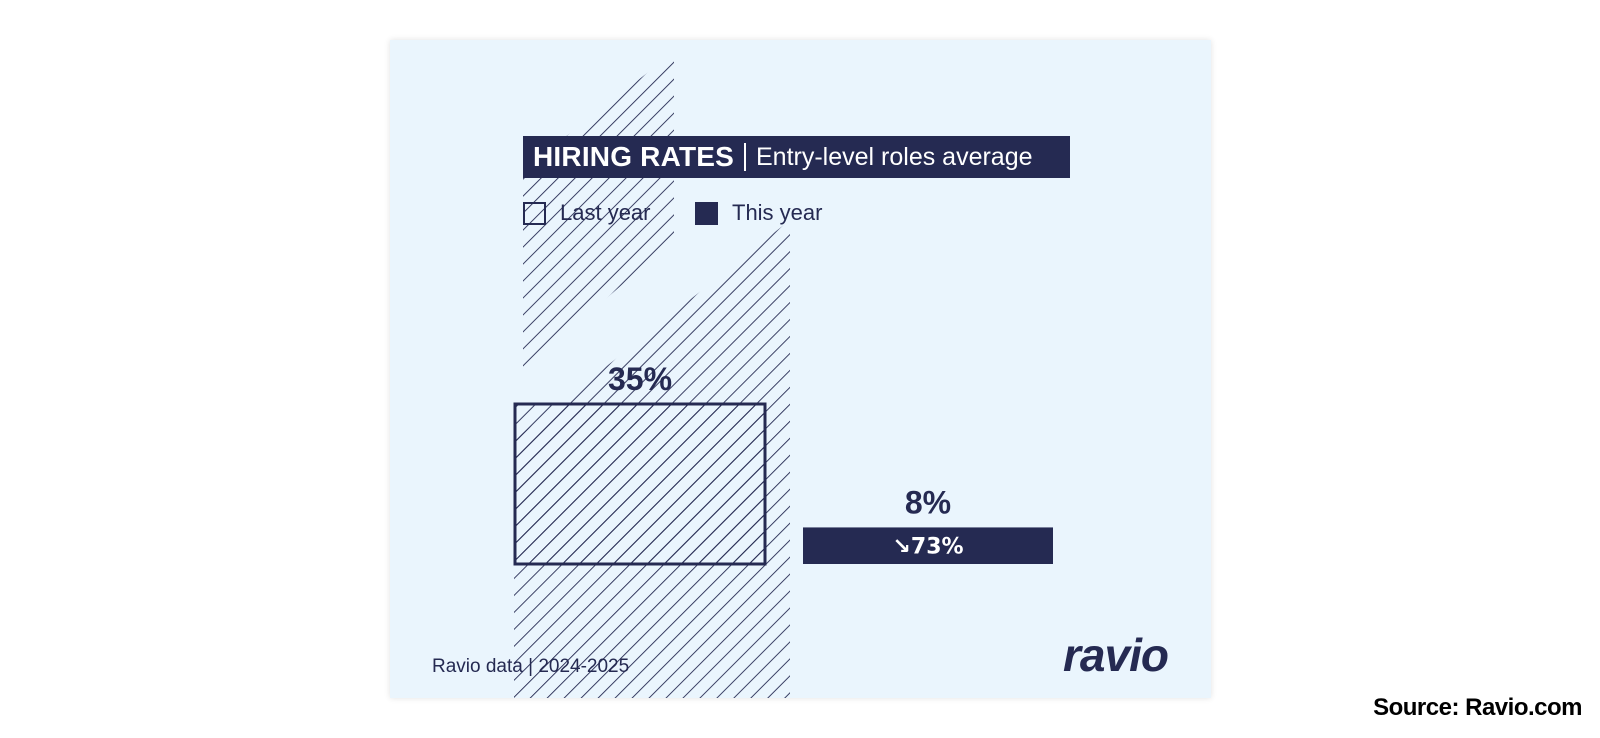 The height and width of the screenshot is (738, 1600). What do you see at coordinates (777, 212) in the screenshot?
I see `legend-label-this-year: This year` at bounding box center [777, 212].